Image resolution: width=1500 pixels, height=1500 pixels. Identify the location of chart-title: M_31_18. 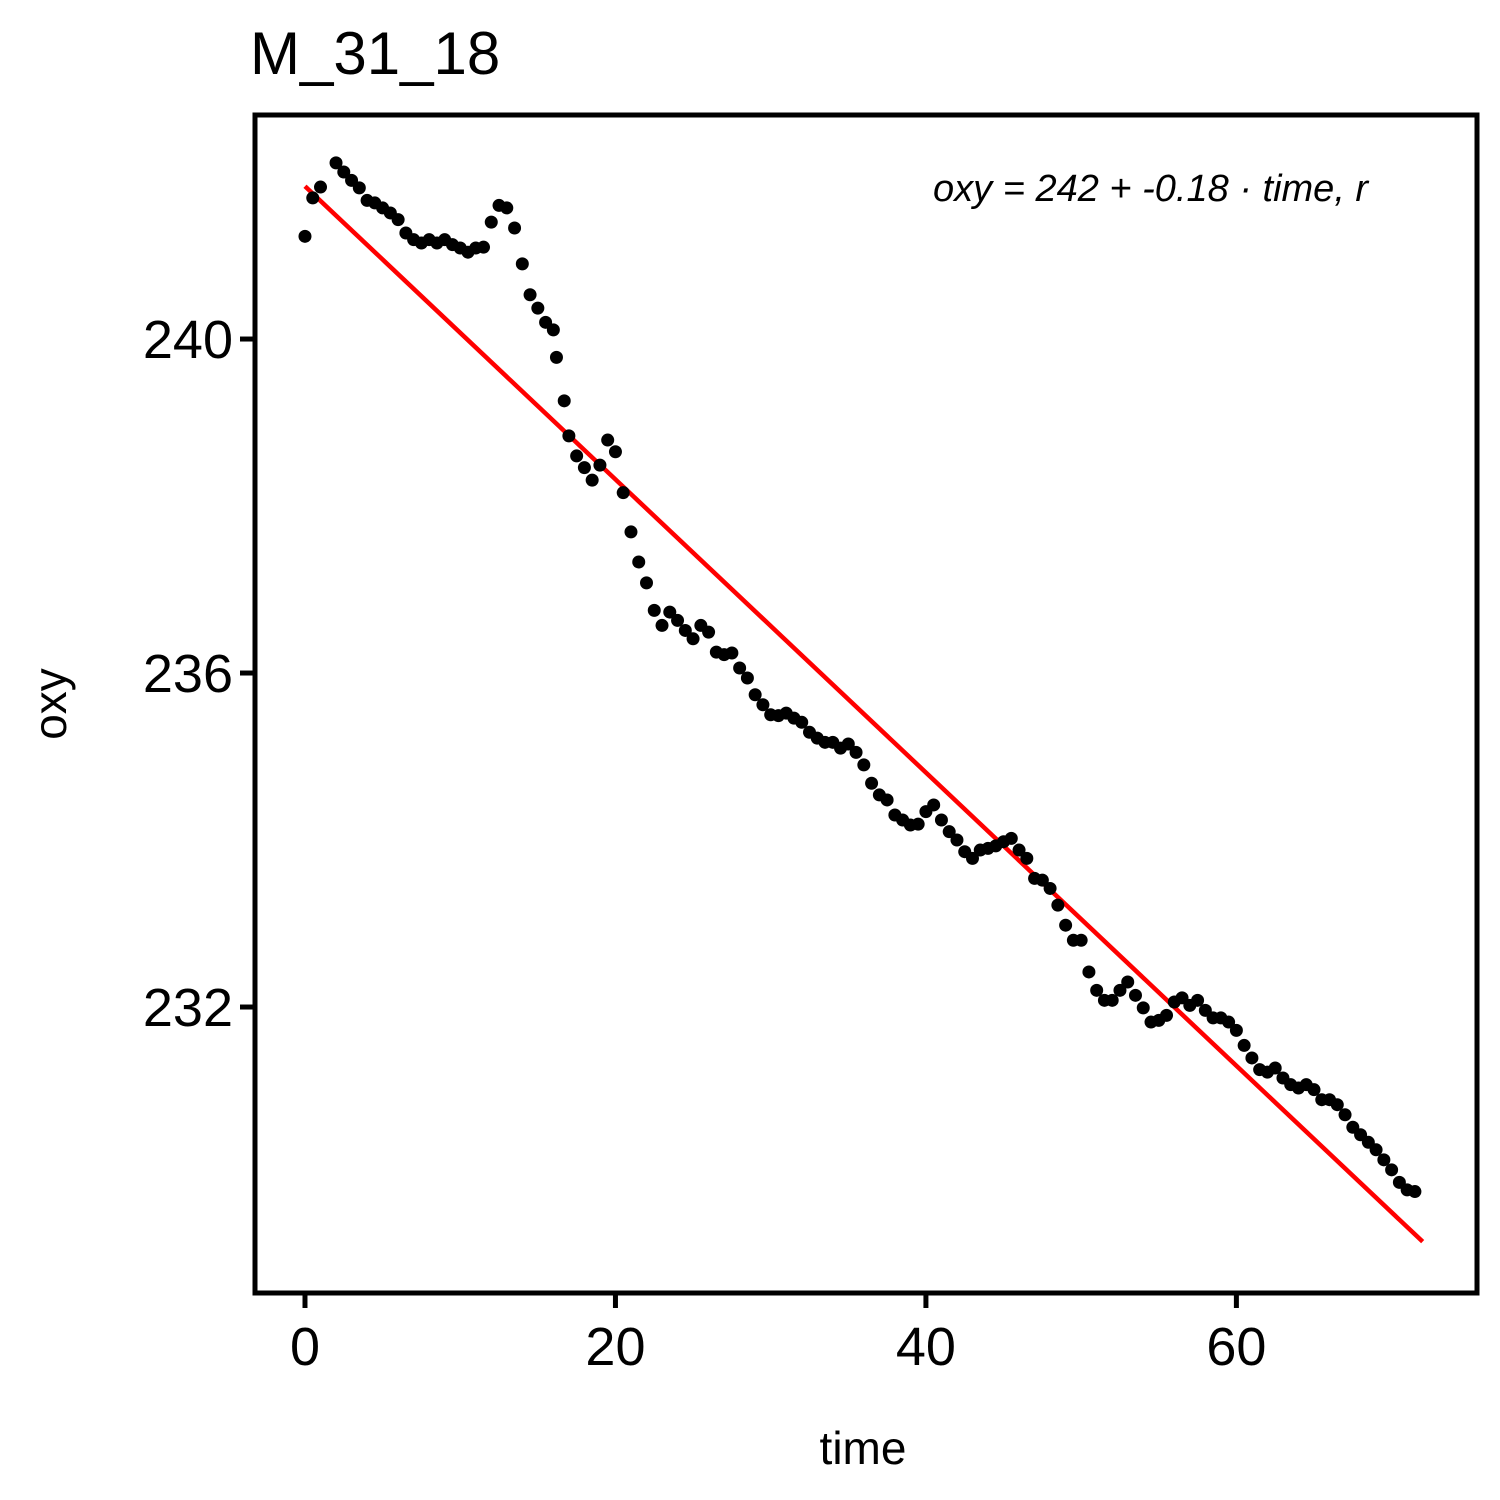
(375, 53).